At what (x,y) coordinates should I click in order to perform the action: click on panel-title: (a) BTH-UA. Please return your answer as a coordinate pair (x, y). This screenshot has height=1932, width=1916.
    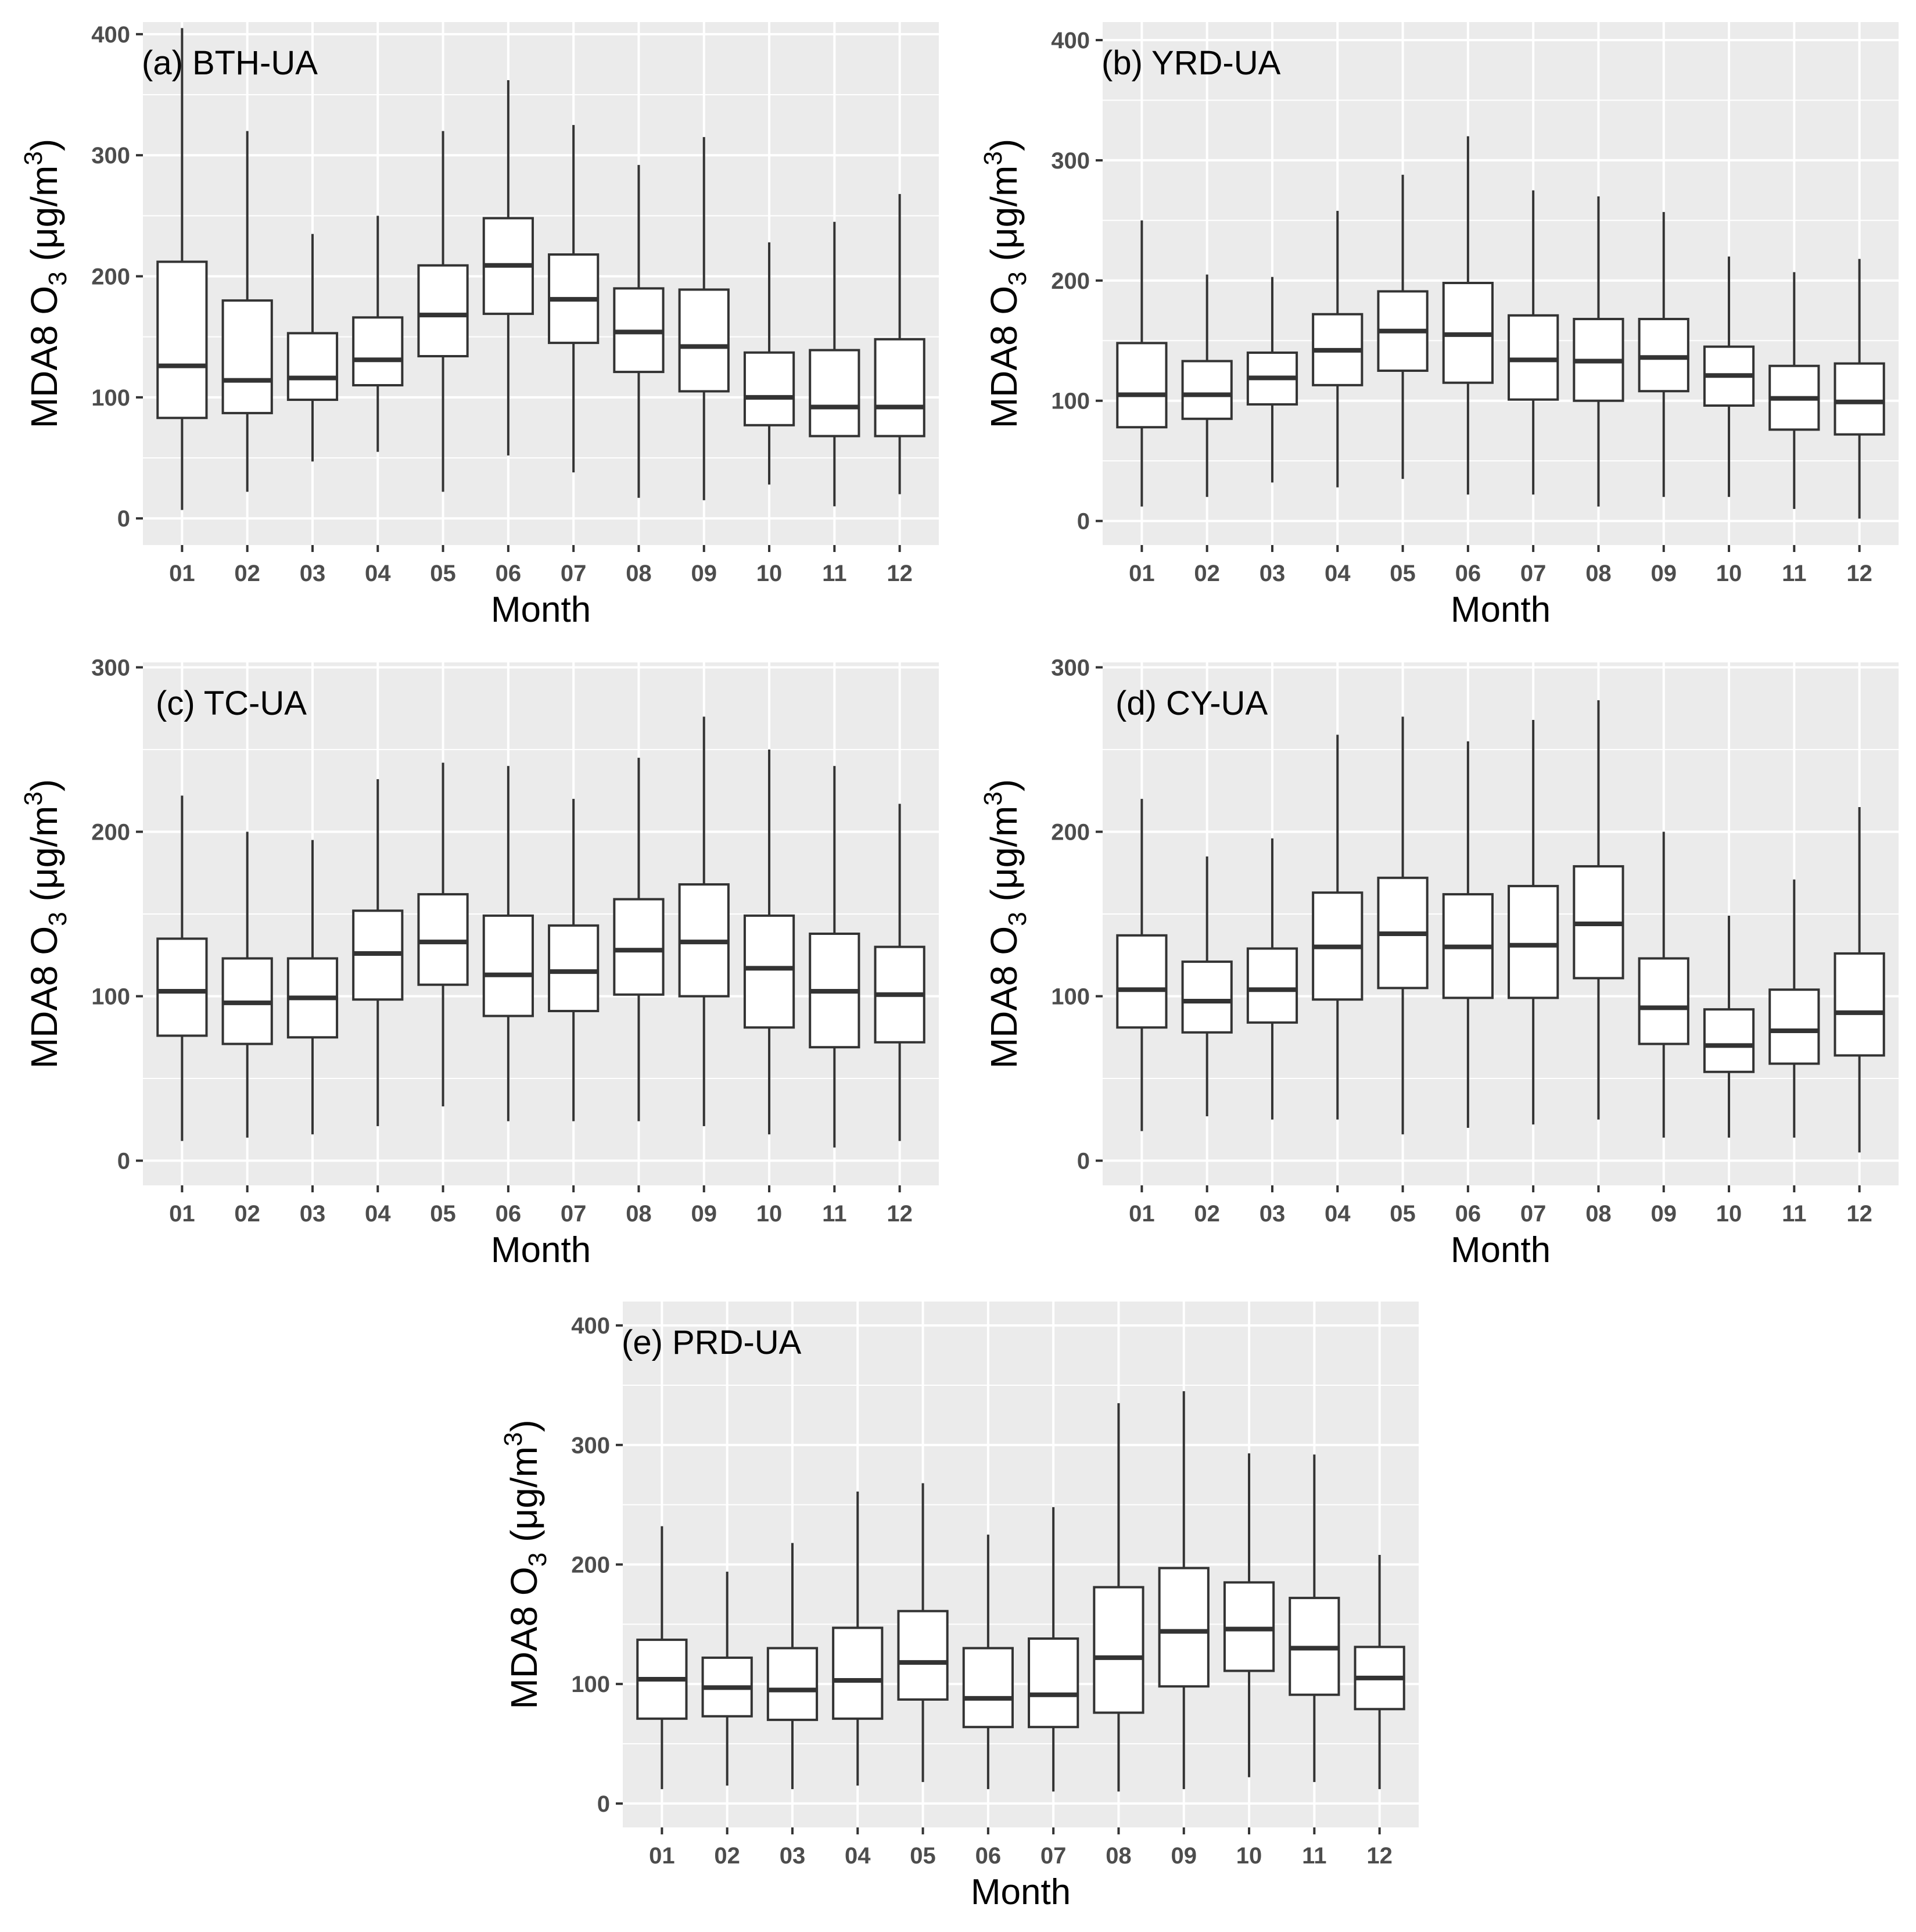
    Looking at the image, I should click on (230, 63).